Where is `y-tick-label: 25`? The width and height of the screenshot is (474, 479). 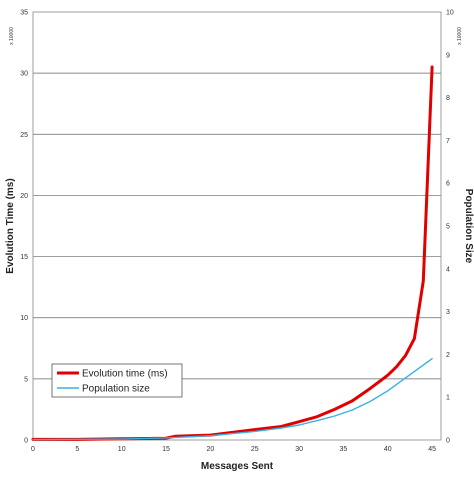
y-tick-label: 25 is located at coordinates (24, 135).